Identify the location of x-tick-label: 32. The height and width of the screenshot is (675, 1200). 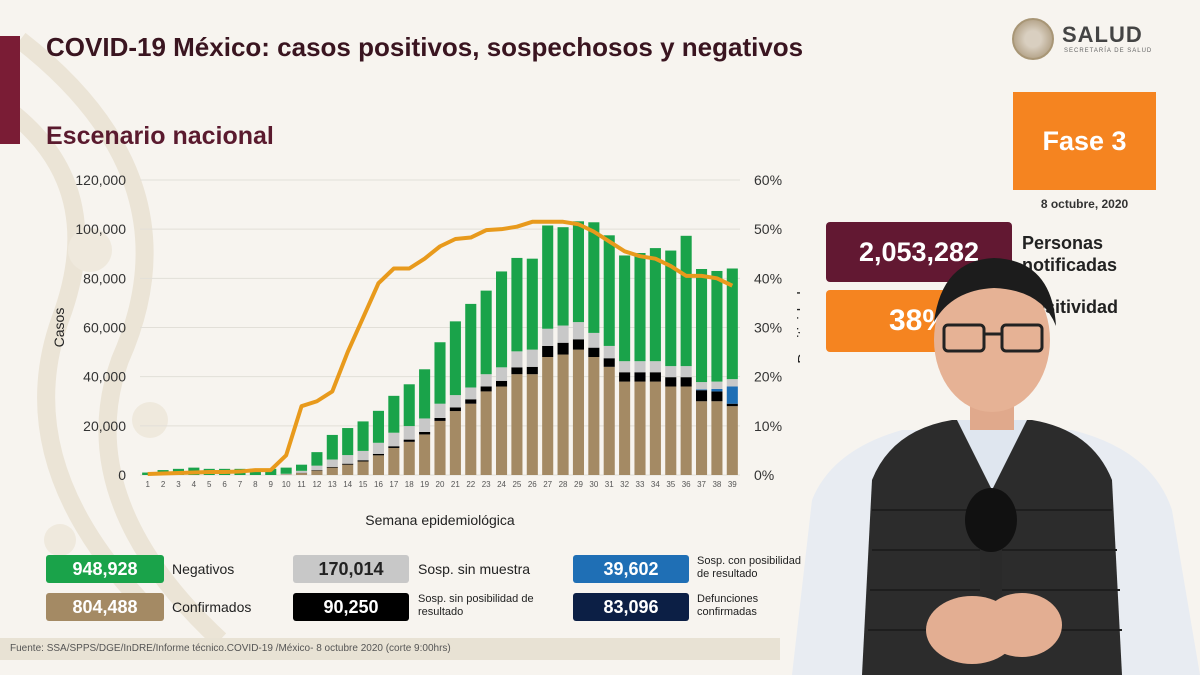
(624, 484).